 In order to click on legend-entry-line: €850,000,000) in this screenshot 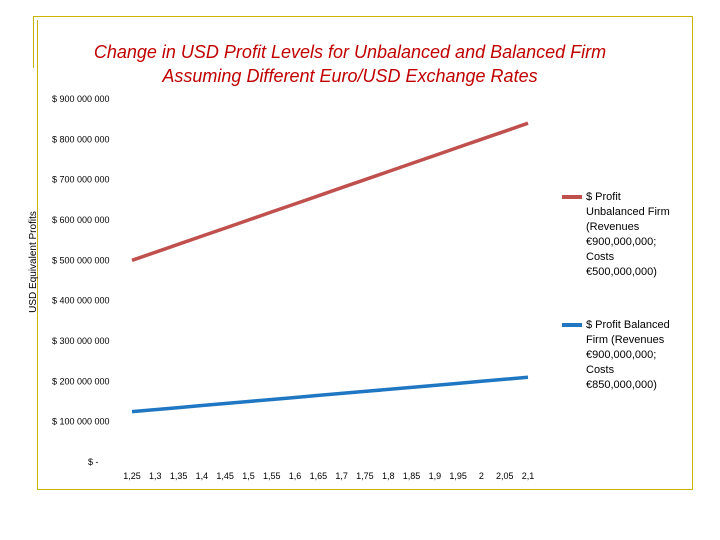, I will do `click(621, 385)`.